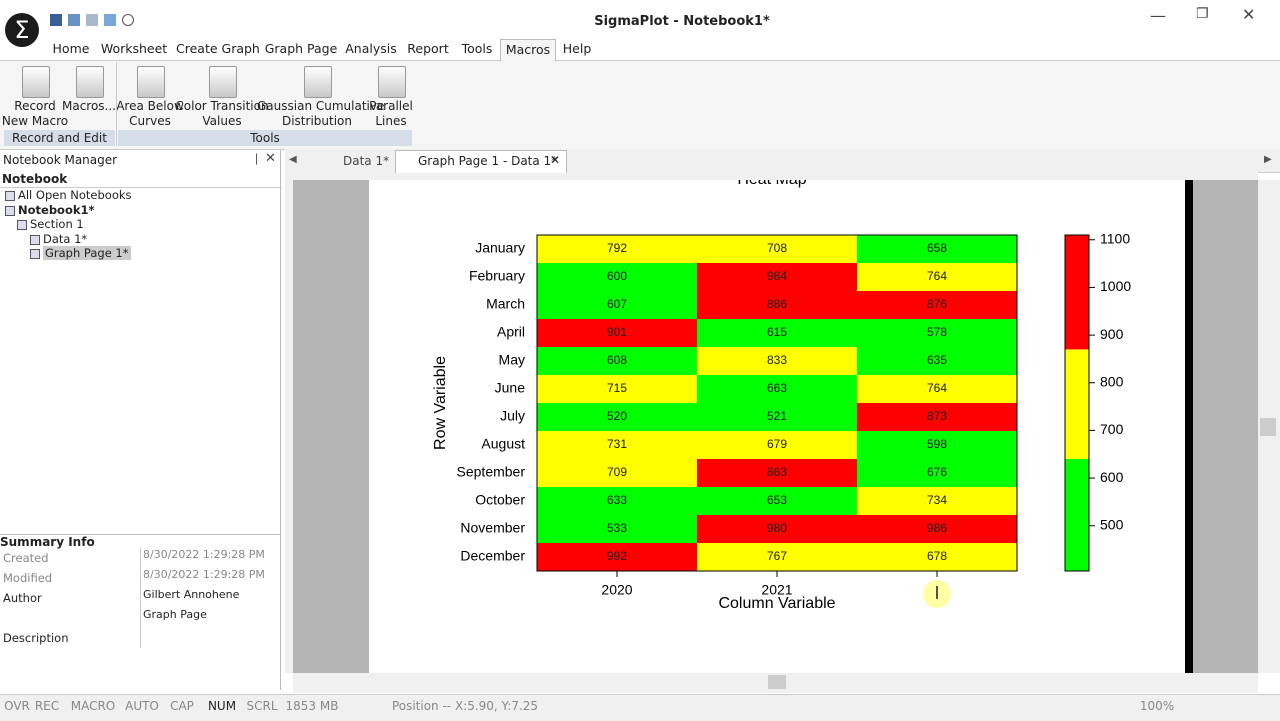 This screenshot has width=1280, height=721. Describe the element at coordinates (35, 121) in the screenshot. I see `ribbon-button-label: New Macro` at that location.